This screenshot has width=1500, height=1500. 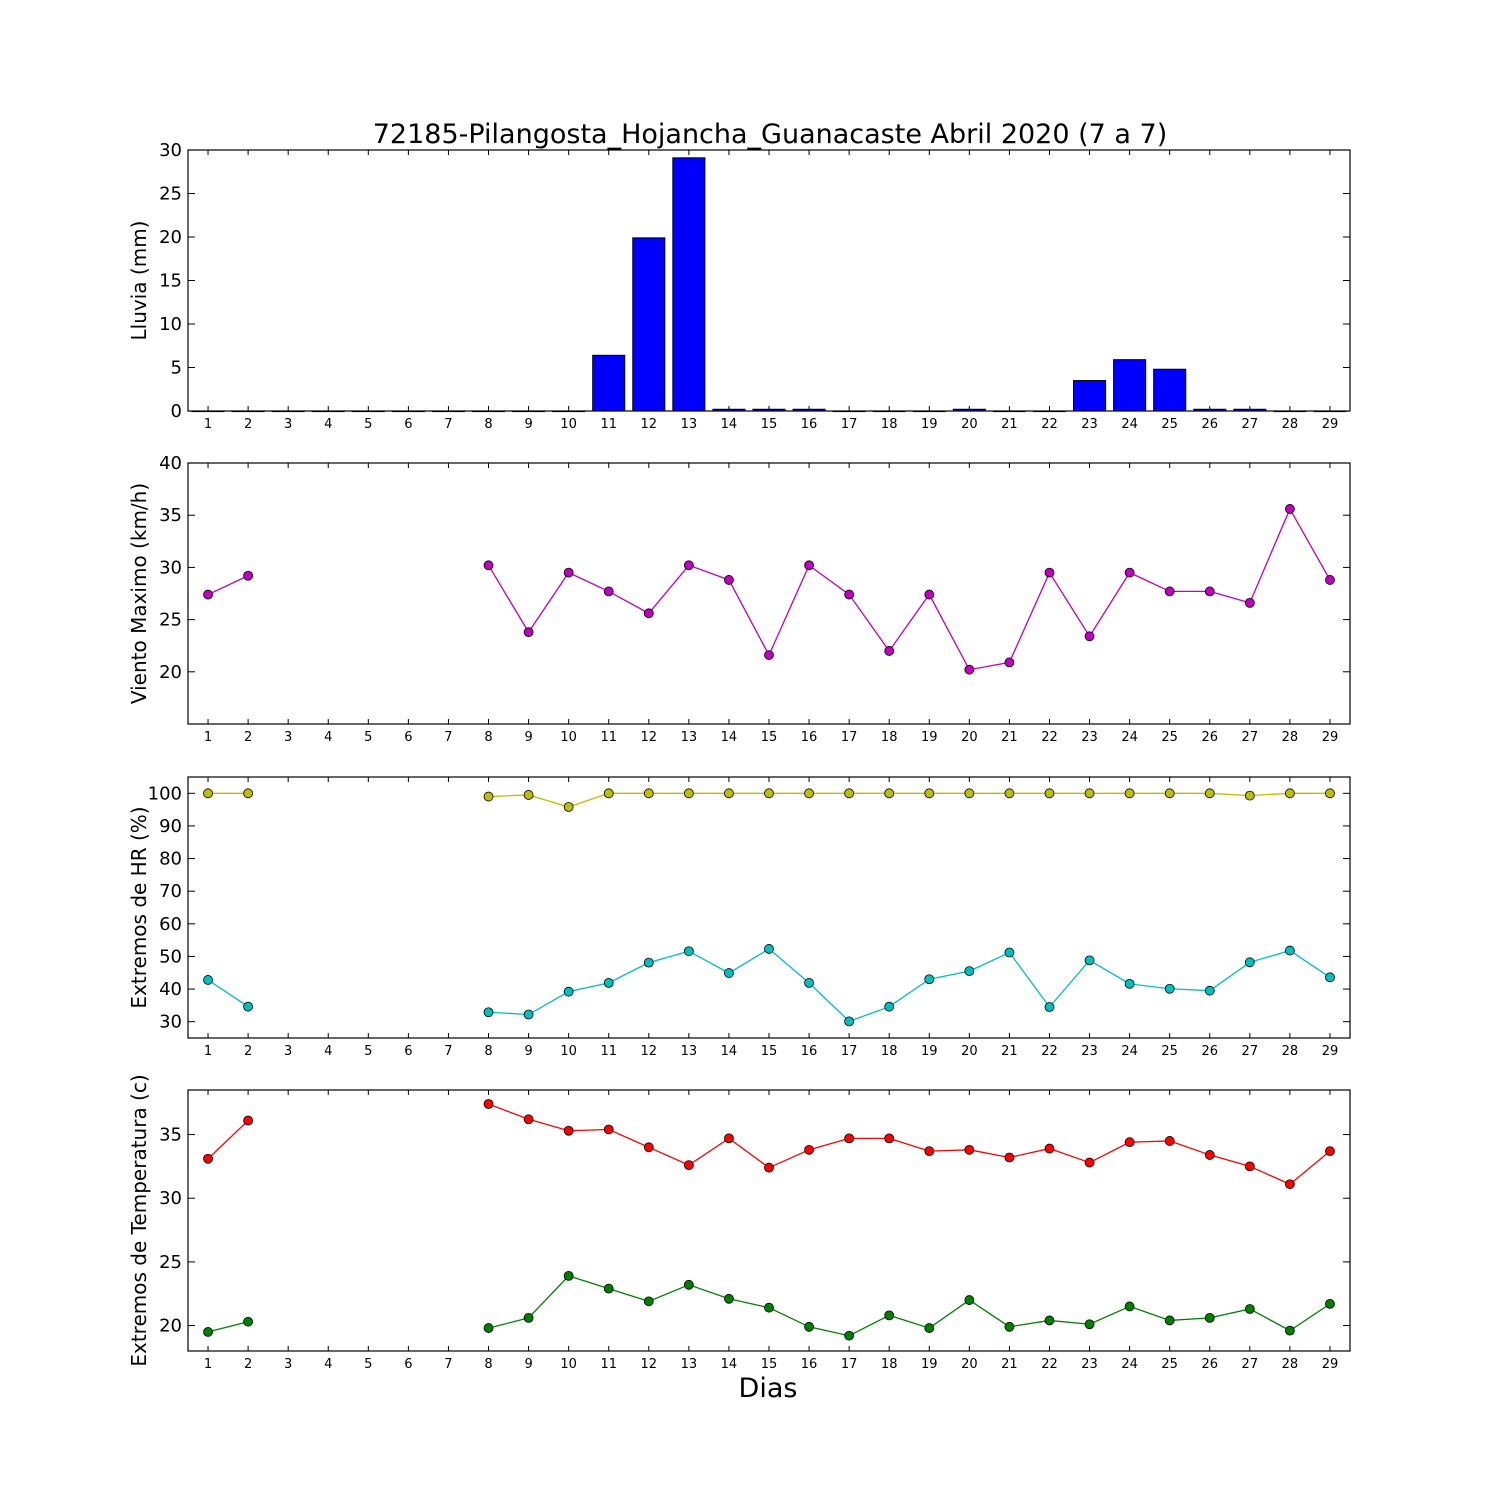 What do you see at coordinates (170, 956) in the screenshot?
I see `y-tick-label: 50` at bounding box center [170, 956].